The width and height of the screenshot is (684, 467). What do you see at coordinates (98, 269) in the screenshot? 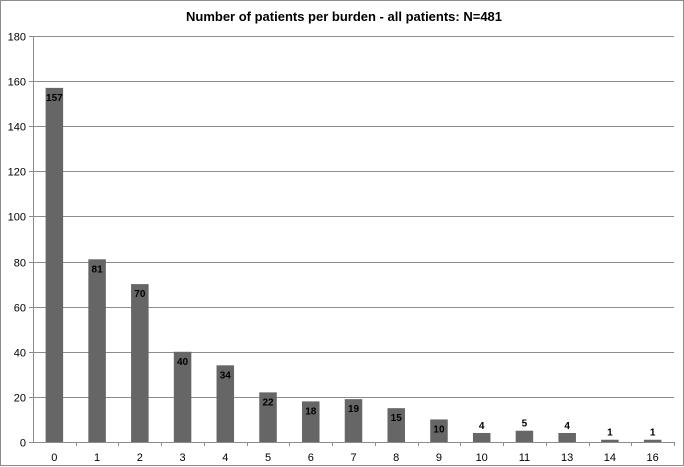
I see `data-label-1: 81` at bounding box center [98, 269].